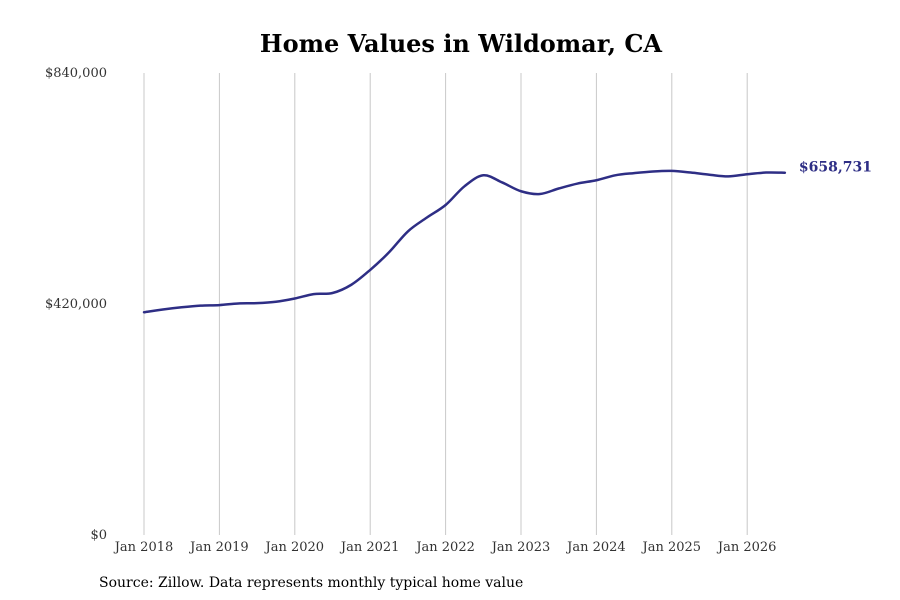  I want to click on x-tick-label: Jan 2024, so click(595, 547).